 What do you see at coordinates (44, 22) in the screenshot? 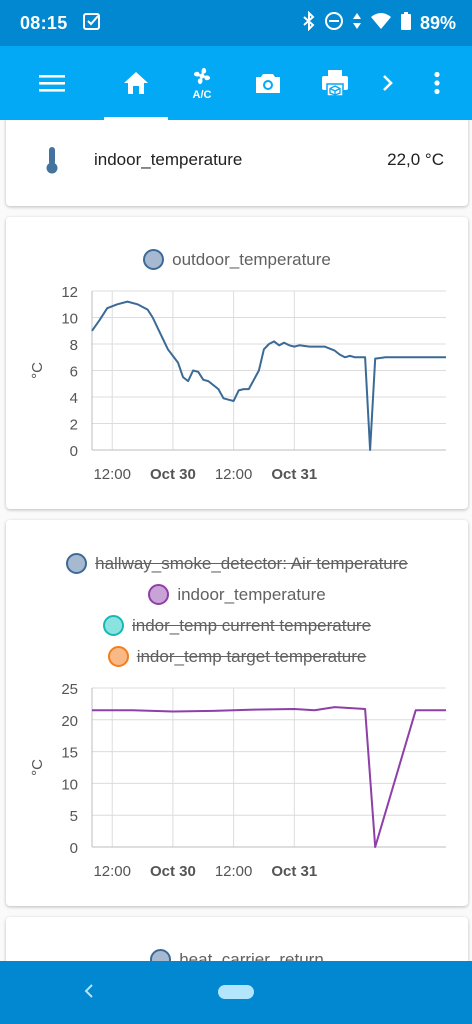
I see `status-time: 08:15` at bounding box center [44, 22].